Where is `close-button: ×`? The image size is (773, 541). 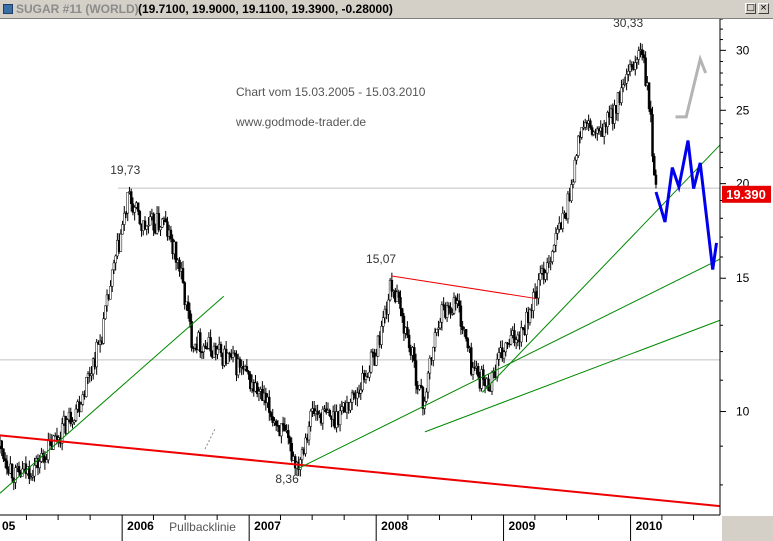 close-button: × is located at coordinates (763, 8).